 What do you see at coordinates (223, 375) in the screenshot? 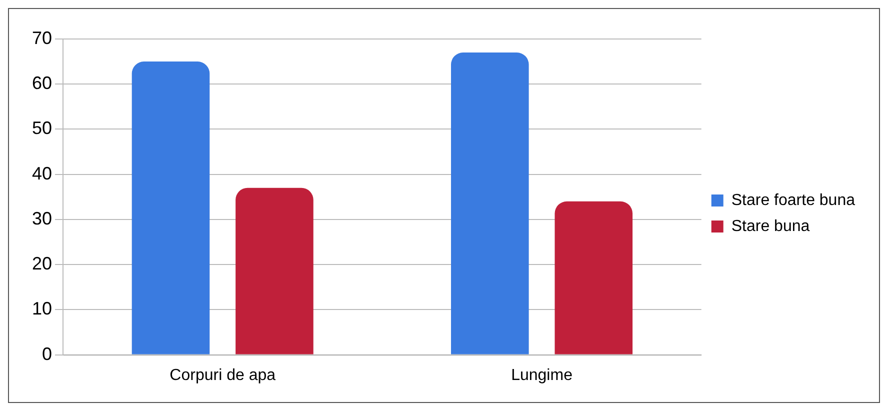
I see `x-tick-label: Corpuri de apa` at bounding box center [223, 375].